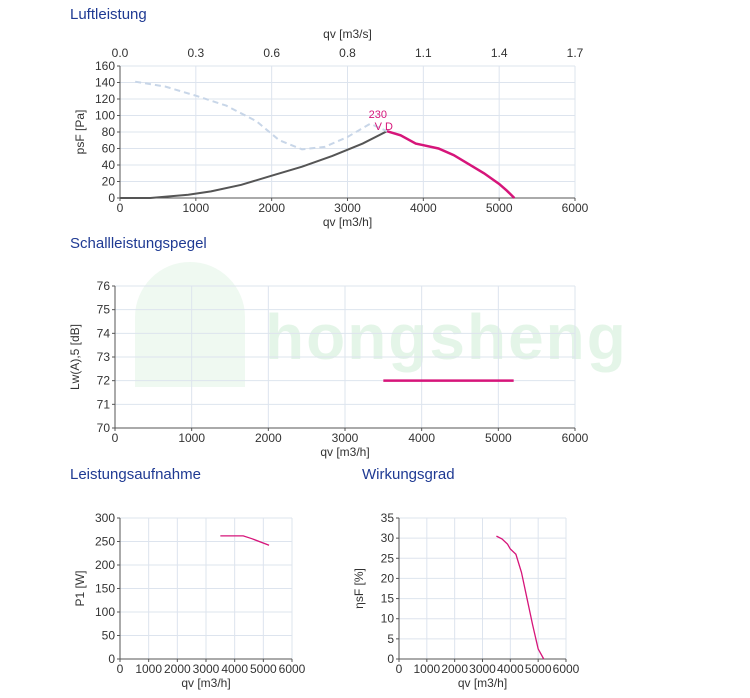 Image resolution: width=750 pixels, height=698 pixels. I want to click on series-pink-line, so click(451, 164).